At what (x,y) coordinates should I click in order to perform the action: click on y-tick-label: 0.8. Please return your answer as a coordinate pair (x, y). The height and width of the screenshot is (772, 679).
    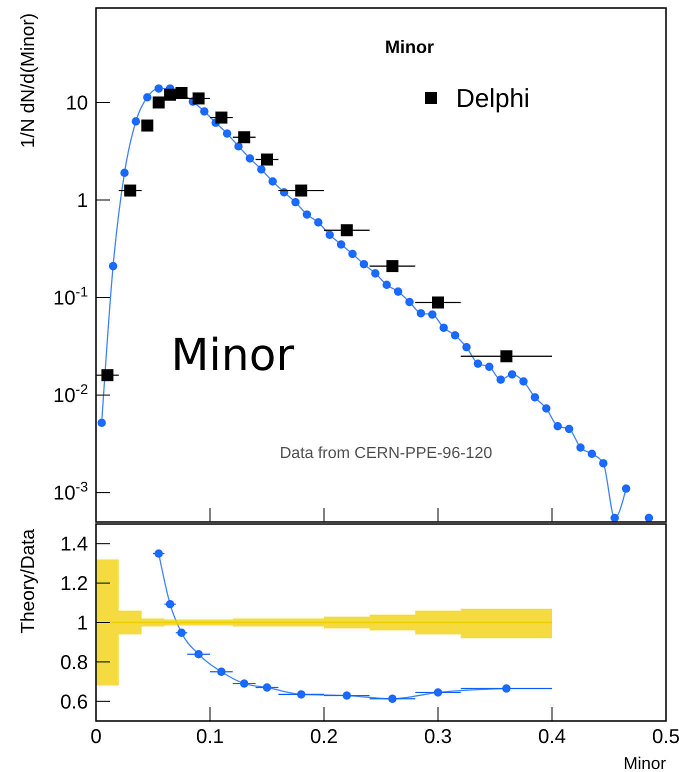
    Looking at the image, I should click on (74, 663).